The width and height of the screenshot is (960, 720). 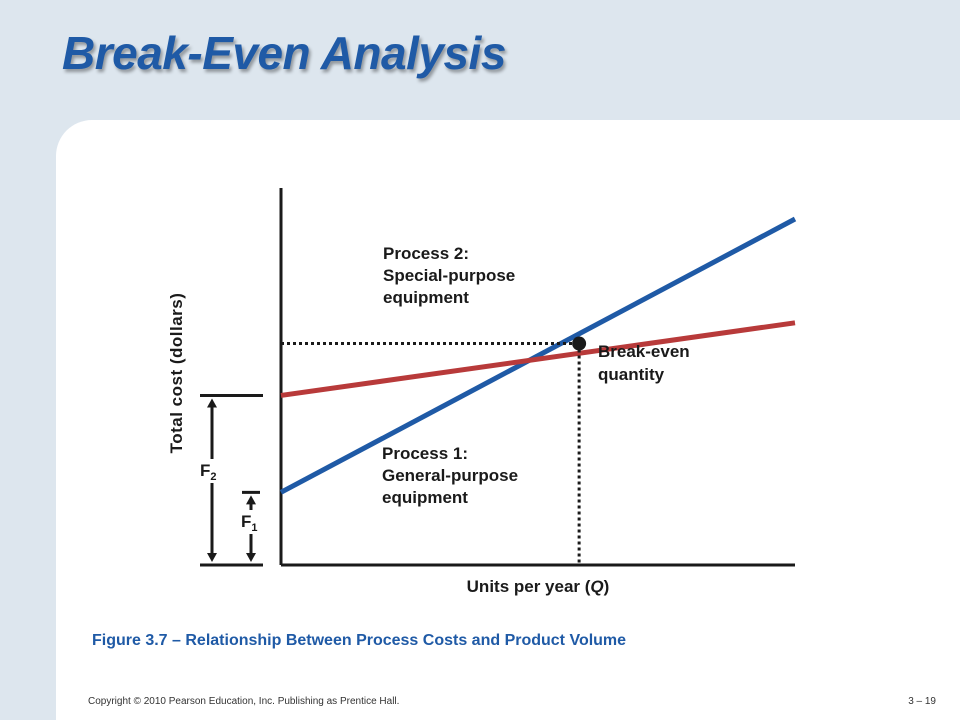 I want to click on break-even-label-line-1: Break-even, so click(x=644, y=351).